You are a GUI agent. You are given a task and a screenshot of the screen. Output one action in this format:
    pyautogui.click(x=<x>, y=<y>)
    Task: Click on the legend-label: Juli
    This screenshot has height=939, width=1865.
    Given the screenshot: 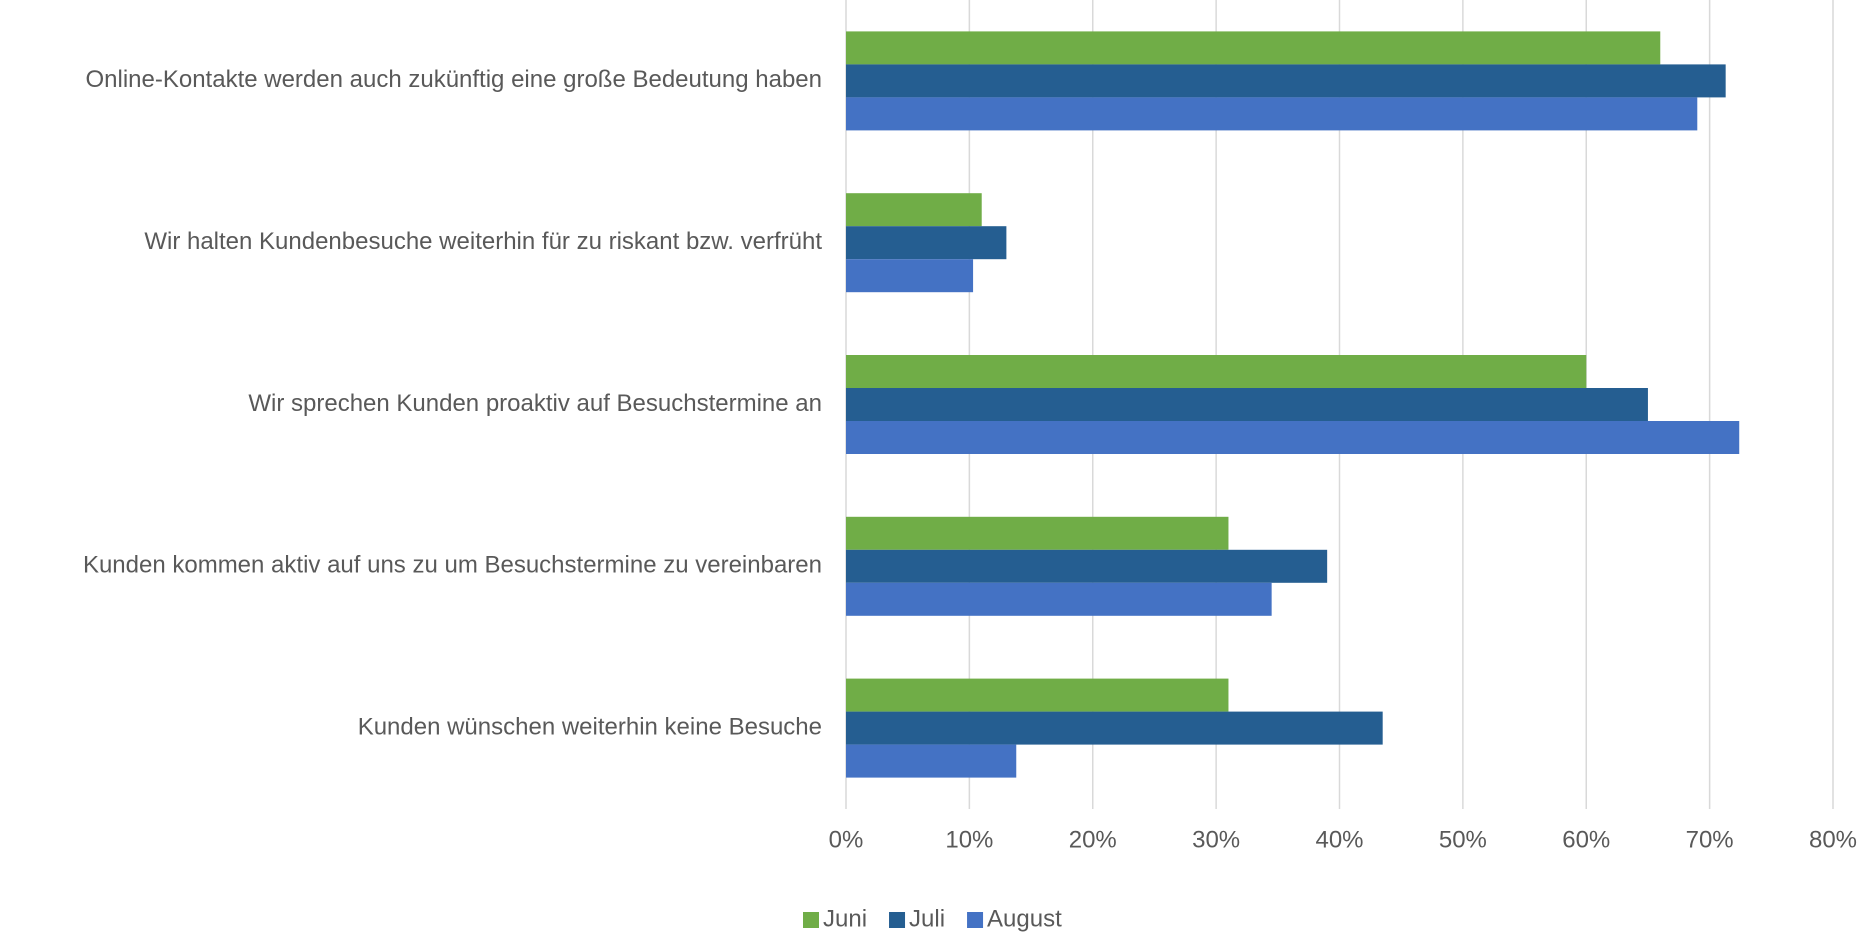 What is the action you would take?
    pyautogui.click(x=927, y=918)
    